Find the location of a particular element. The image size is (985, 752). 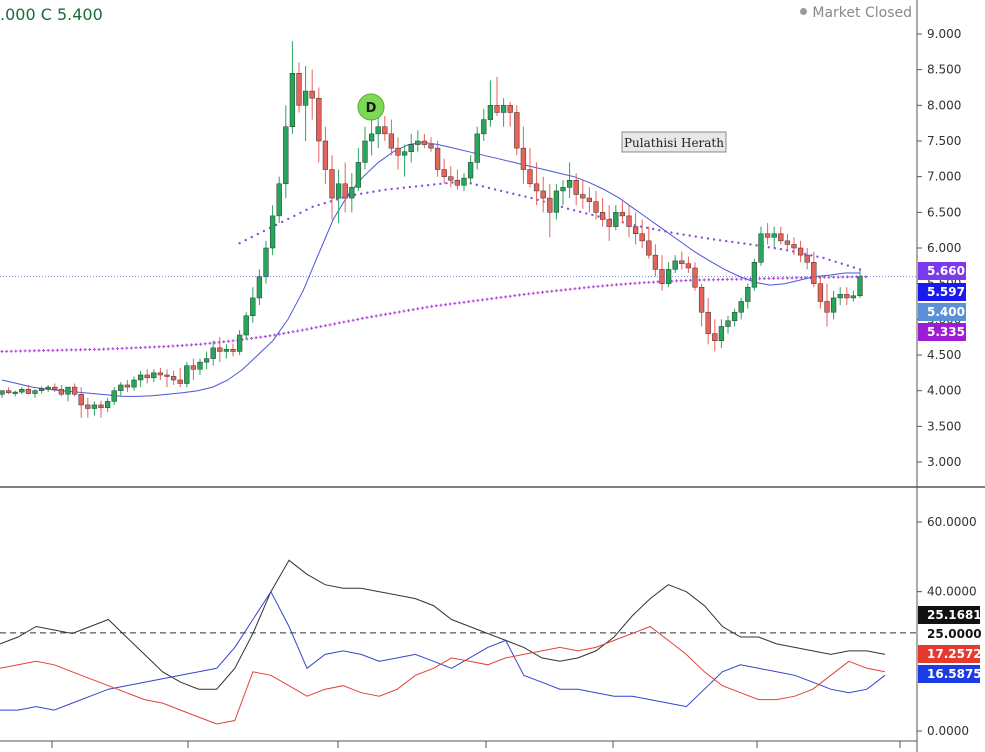

price-tick-label: 3.000 is located at coordinates (944, 462).